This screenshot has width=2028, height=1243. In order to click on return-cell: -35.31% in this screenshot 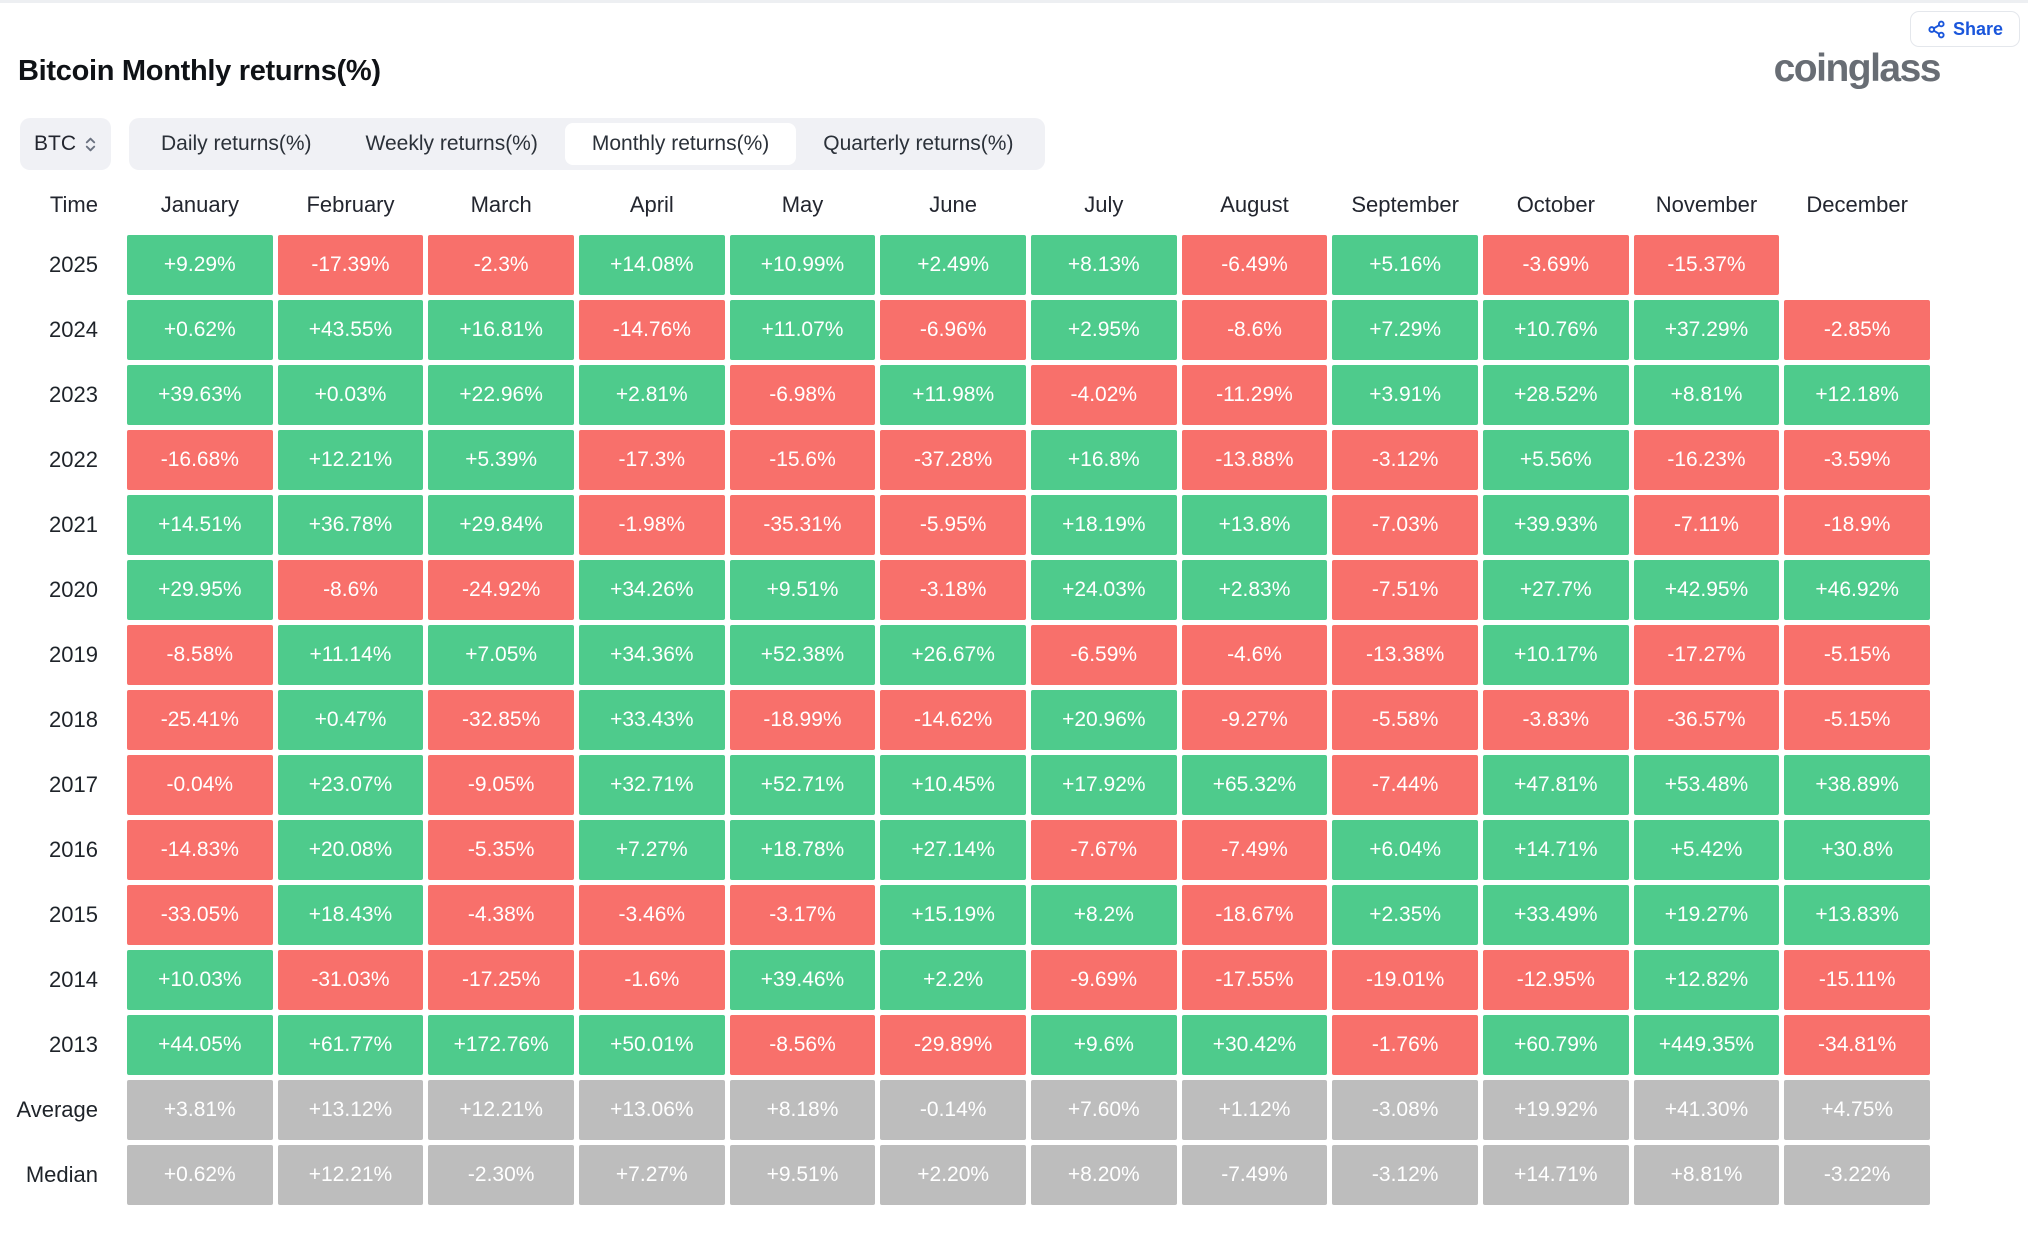, I will do `click(802, 525)`.